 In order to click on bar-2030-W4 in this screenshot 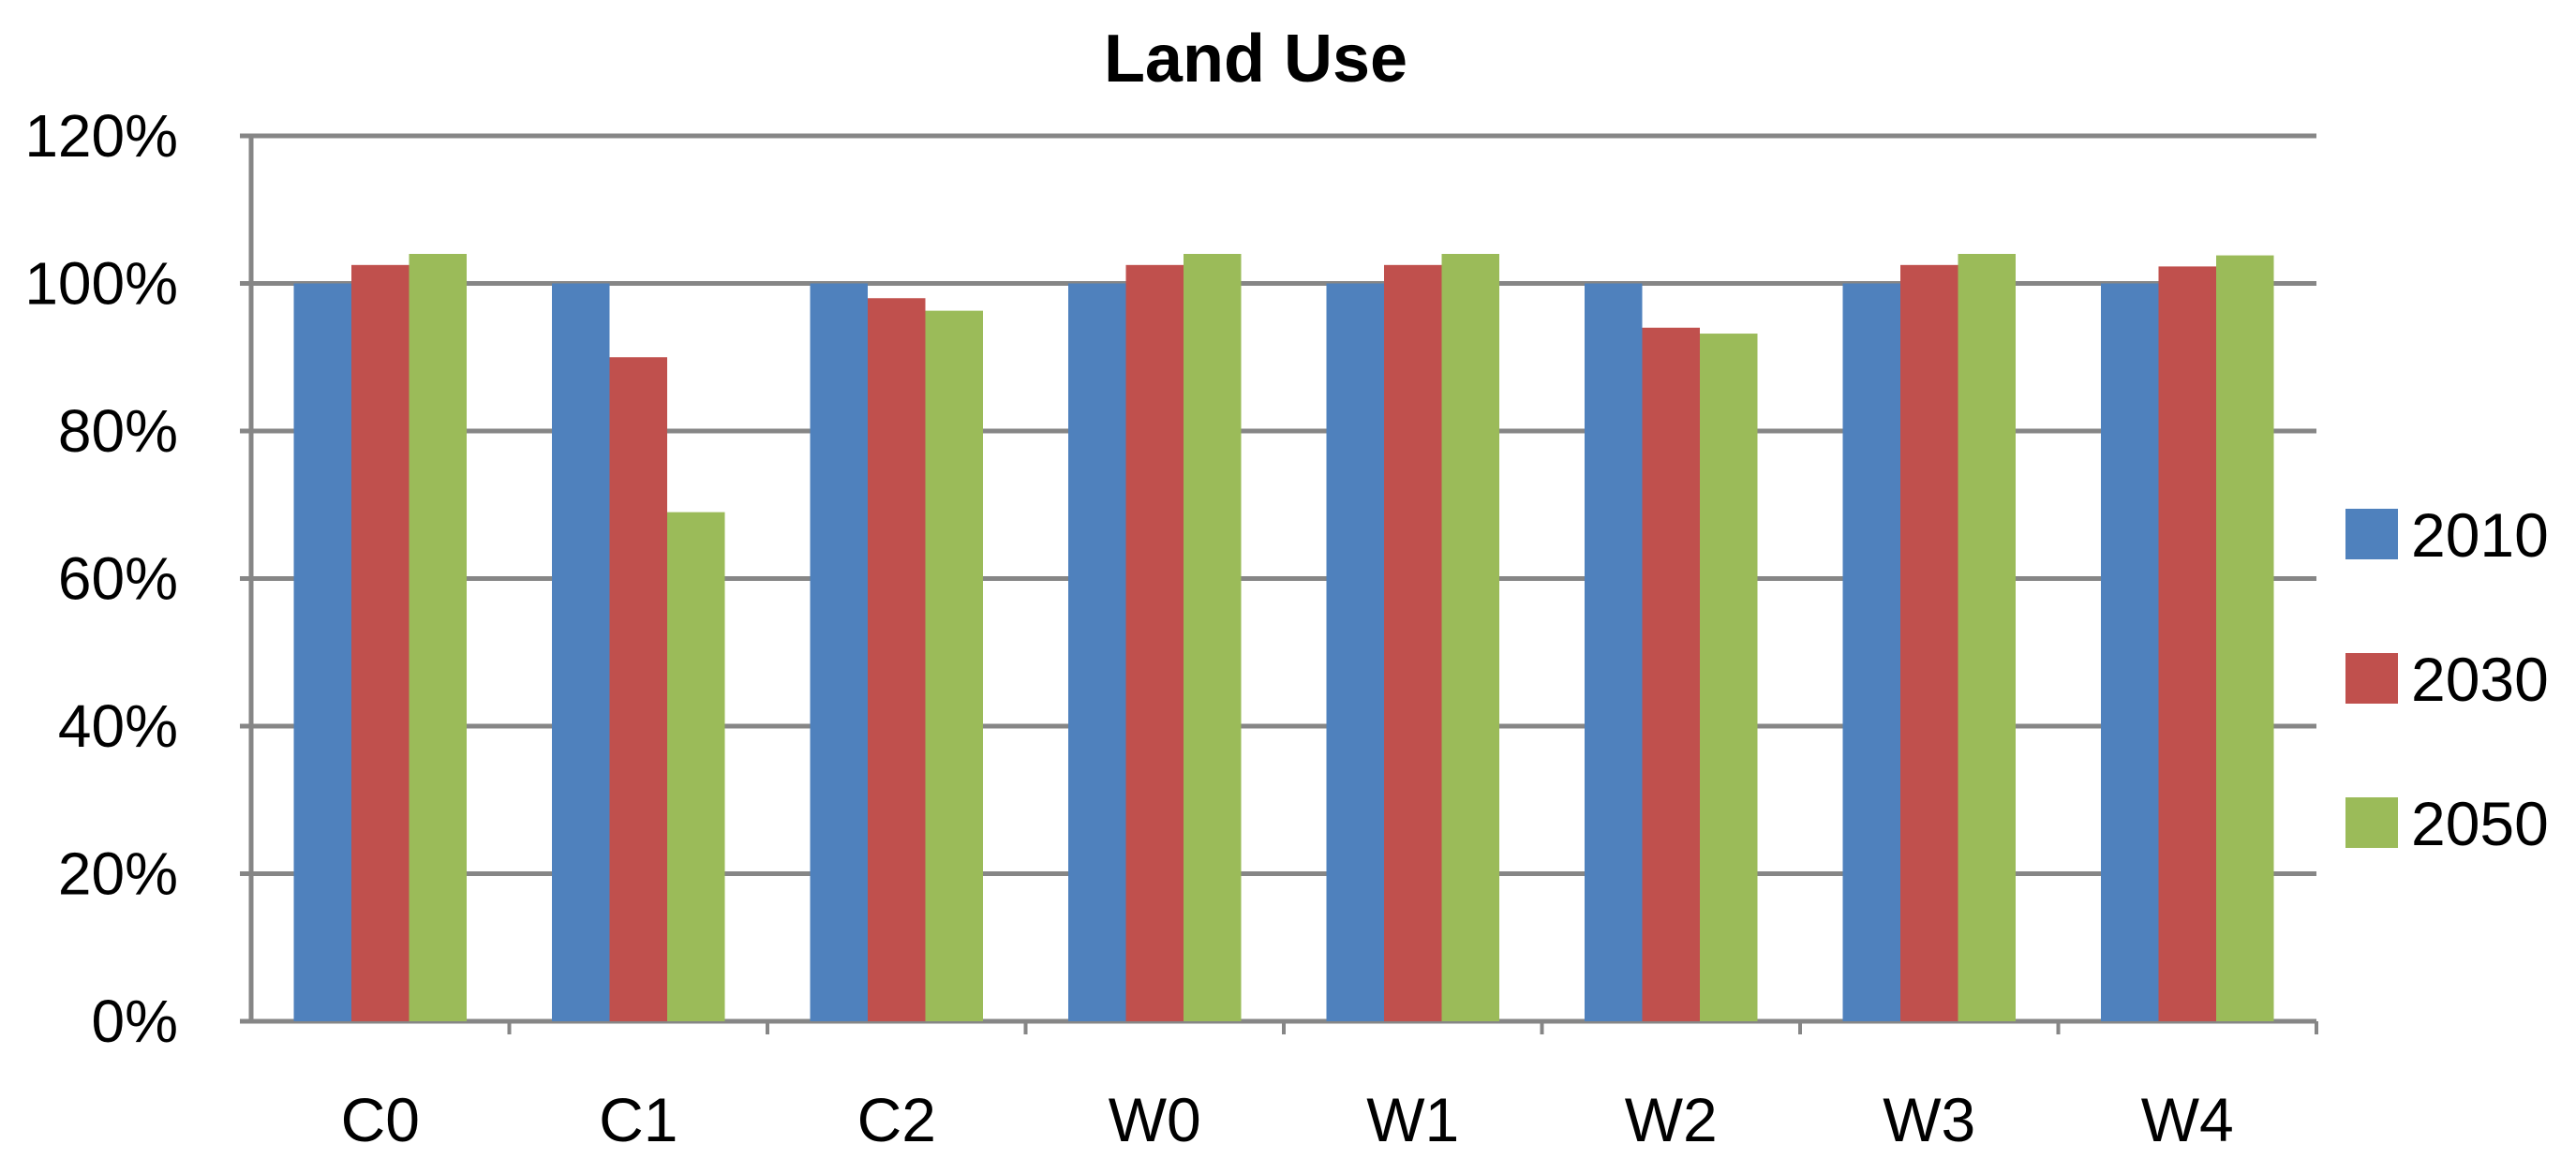, I will do `click(2187, 643)`.